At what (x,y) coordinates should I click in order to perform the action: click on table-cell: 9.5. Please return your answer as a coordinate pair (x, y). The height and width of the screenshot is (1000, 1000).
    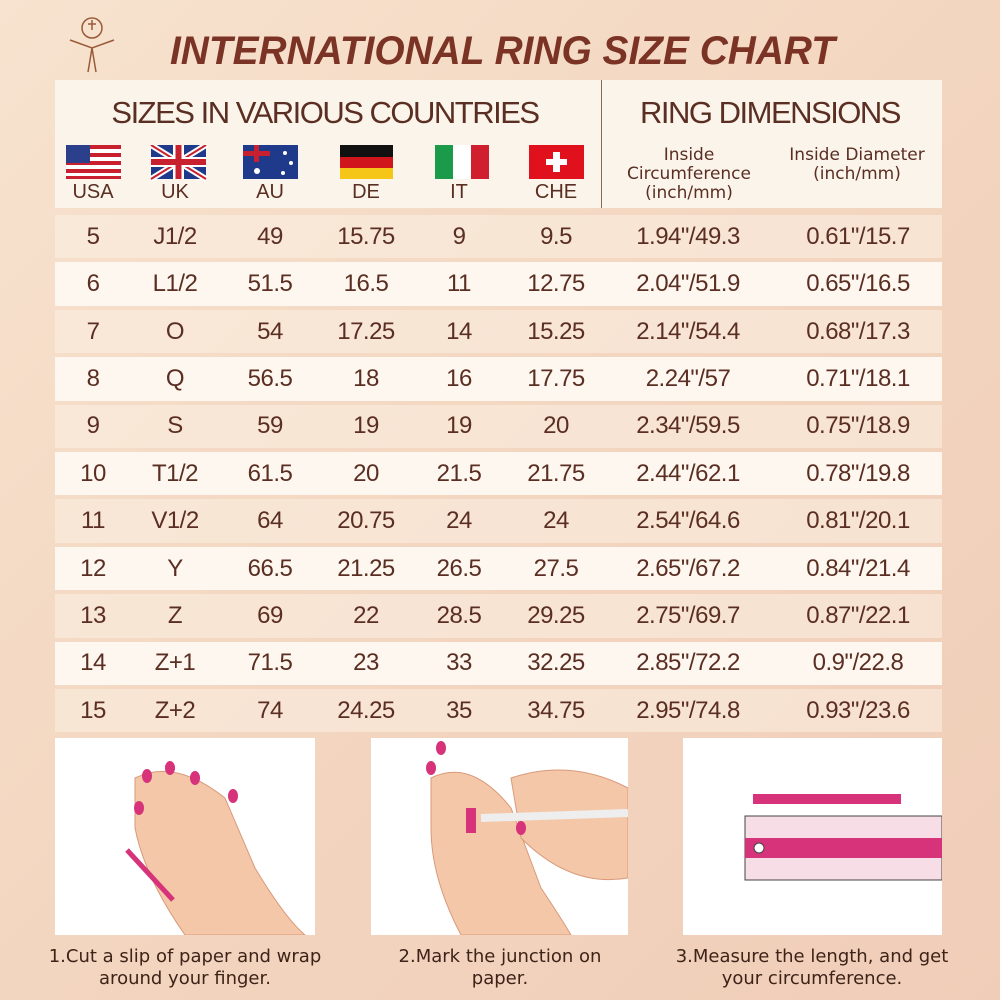
    Looking at the image, I should click on (556, 236).